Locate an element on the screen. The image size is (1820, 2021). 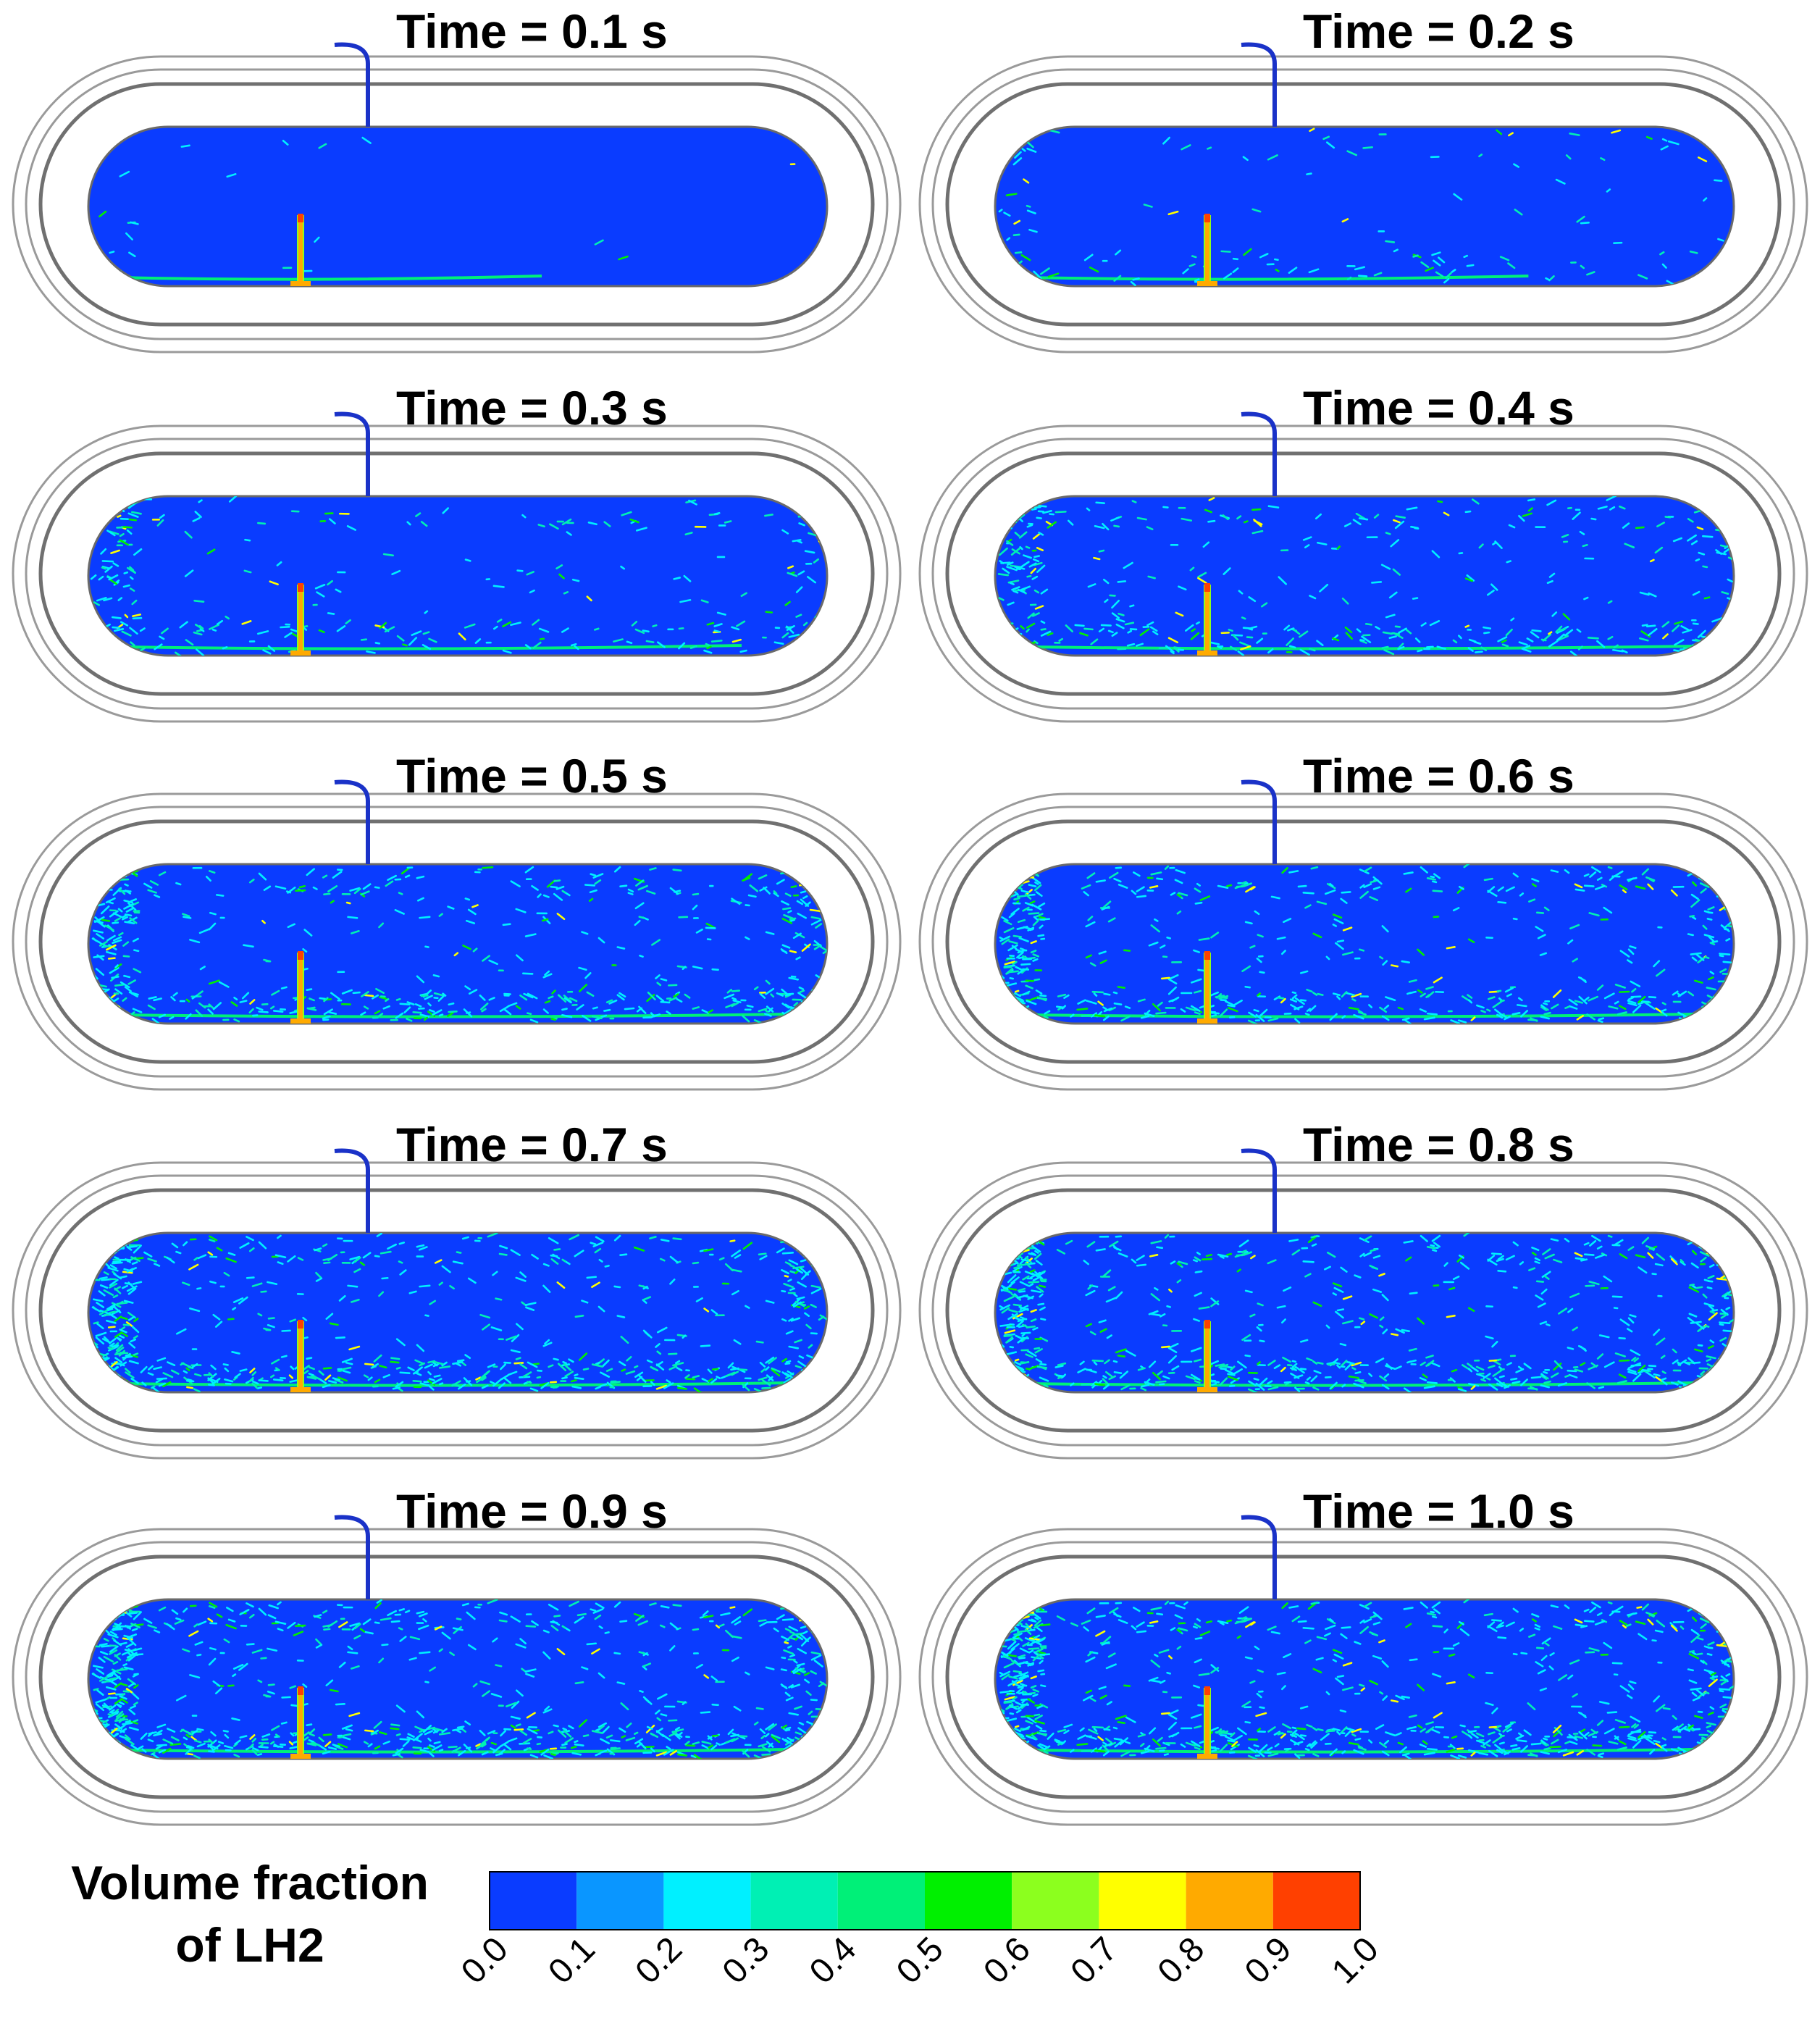
vent-pipe is located at coordinates (352, 821).